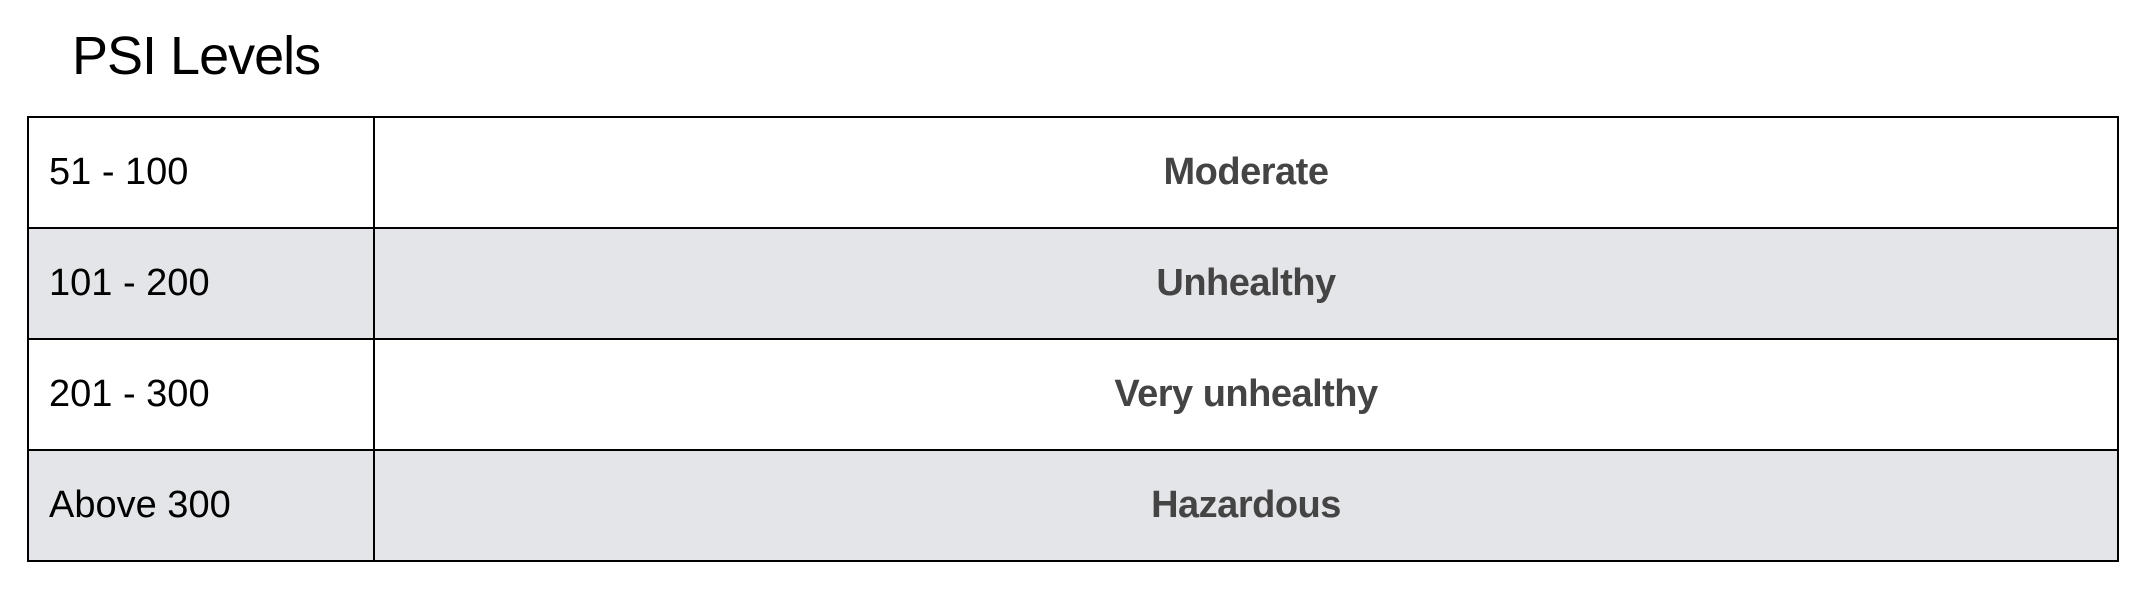 This screenshot has width=2146, height=610. What do you see at coordinates (201, 283) in the screenshot?
I see `psi-range-cell: 101 - 200` at bounding box center [201, 283].